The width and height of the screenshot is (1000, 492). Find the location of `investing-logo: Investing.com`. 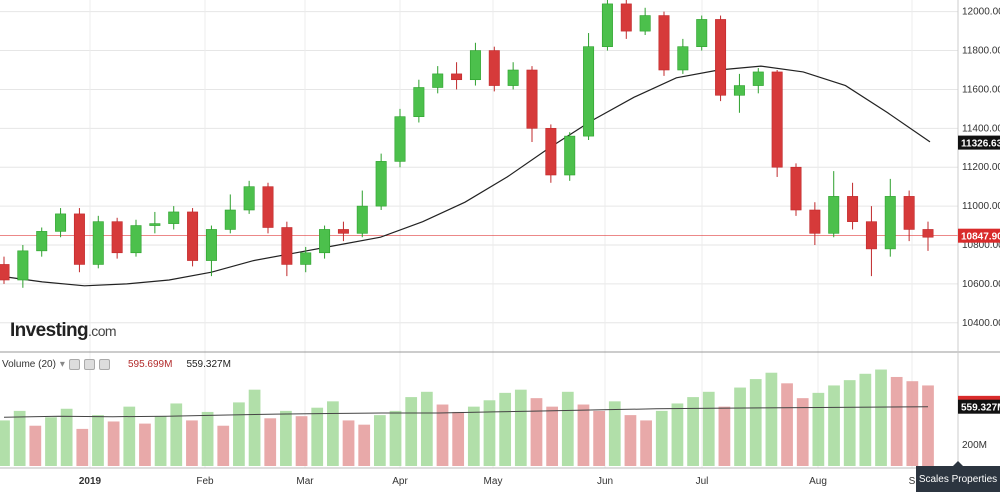

investing-logo: Investing.com is located at coordinates (63, 331).